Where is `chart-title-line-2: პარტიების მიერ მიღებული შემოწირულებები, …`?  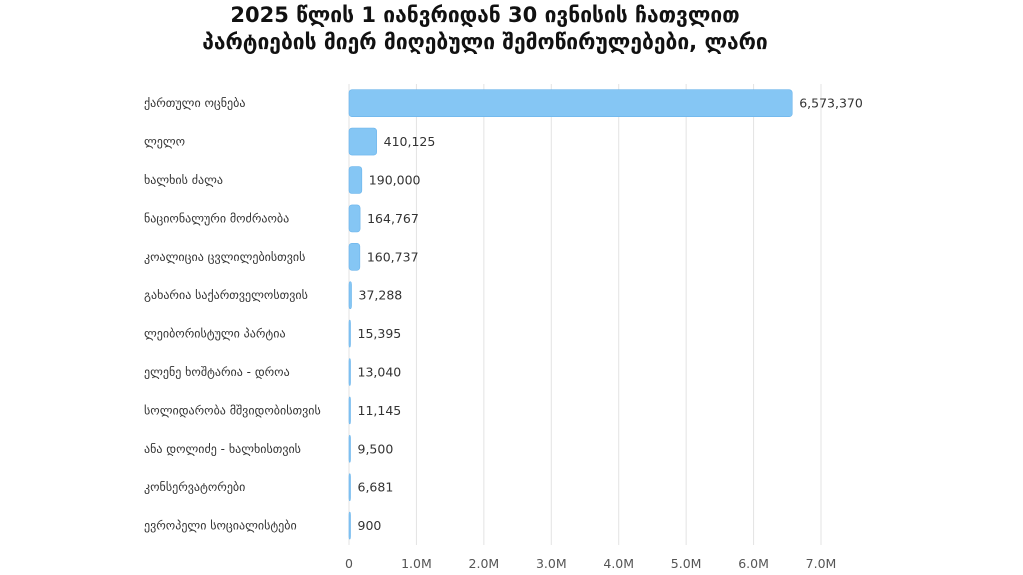 chart-title-line-2: პარტიების მიერ მიღებული შემოწირულებები, … is located at coordinates (485, 42).